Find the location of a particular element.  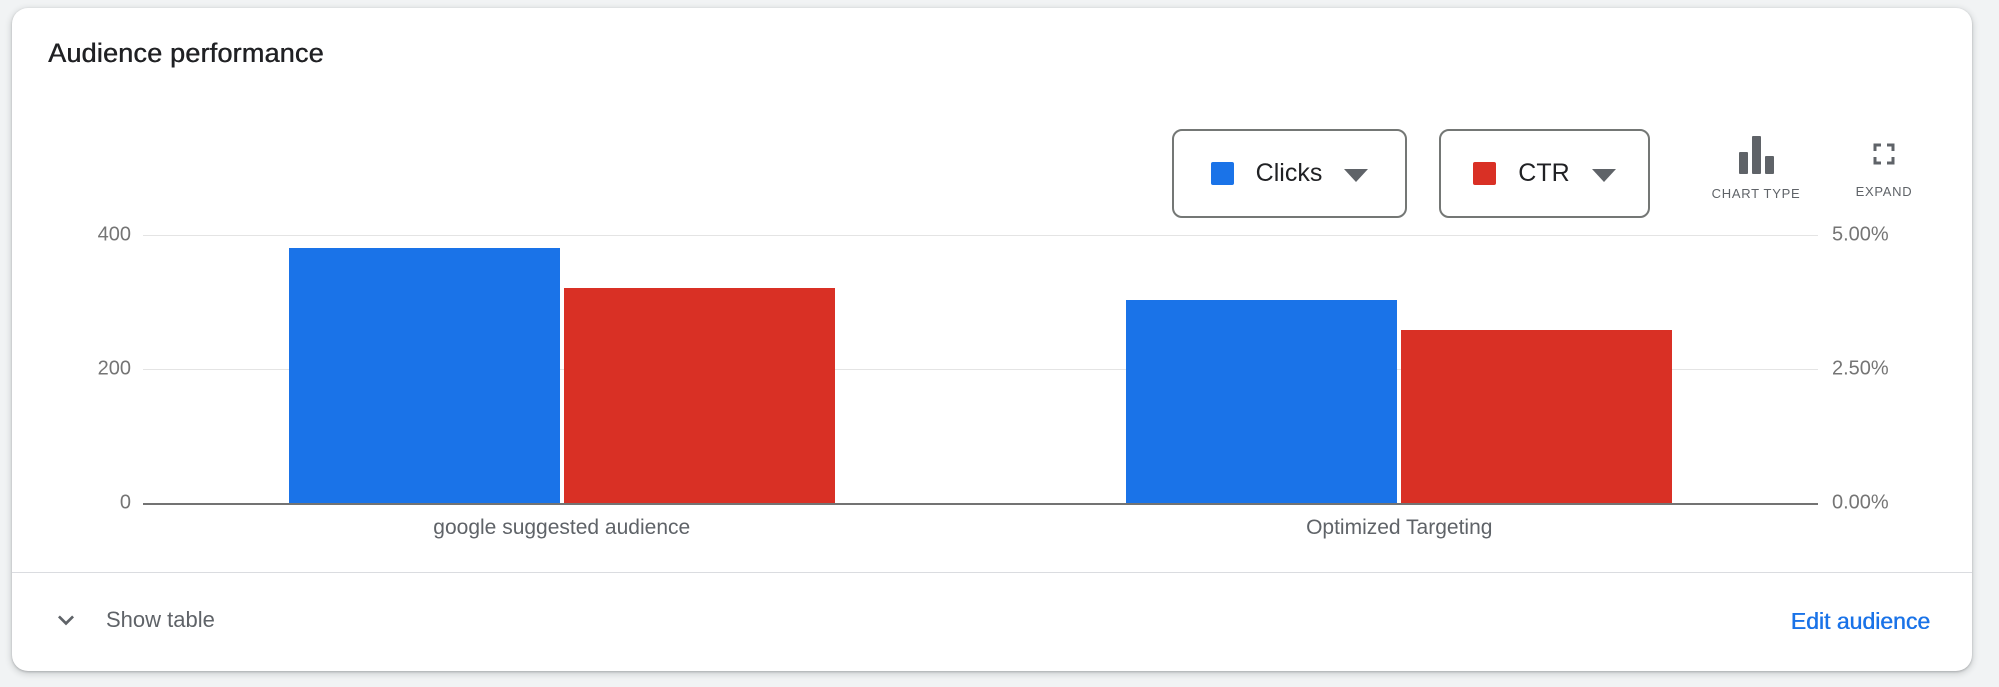

clicks-metric-selector: Clicks is located at coordinates (1289, 173).